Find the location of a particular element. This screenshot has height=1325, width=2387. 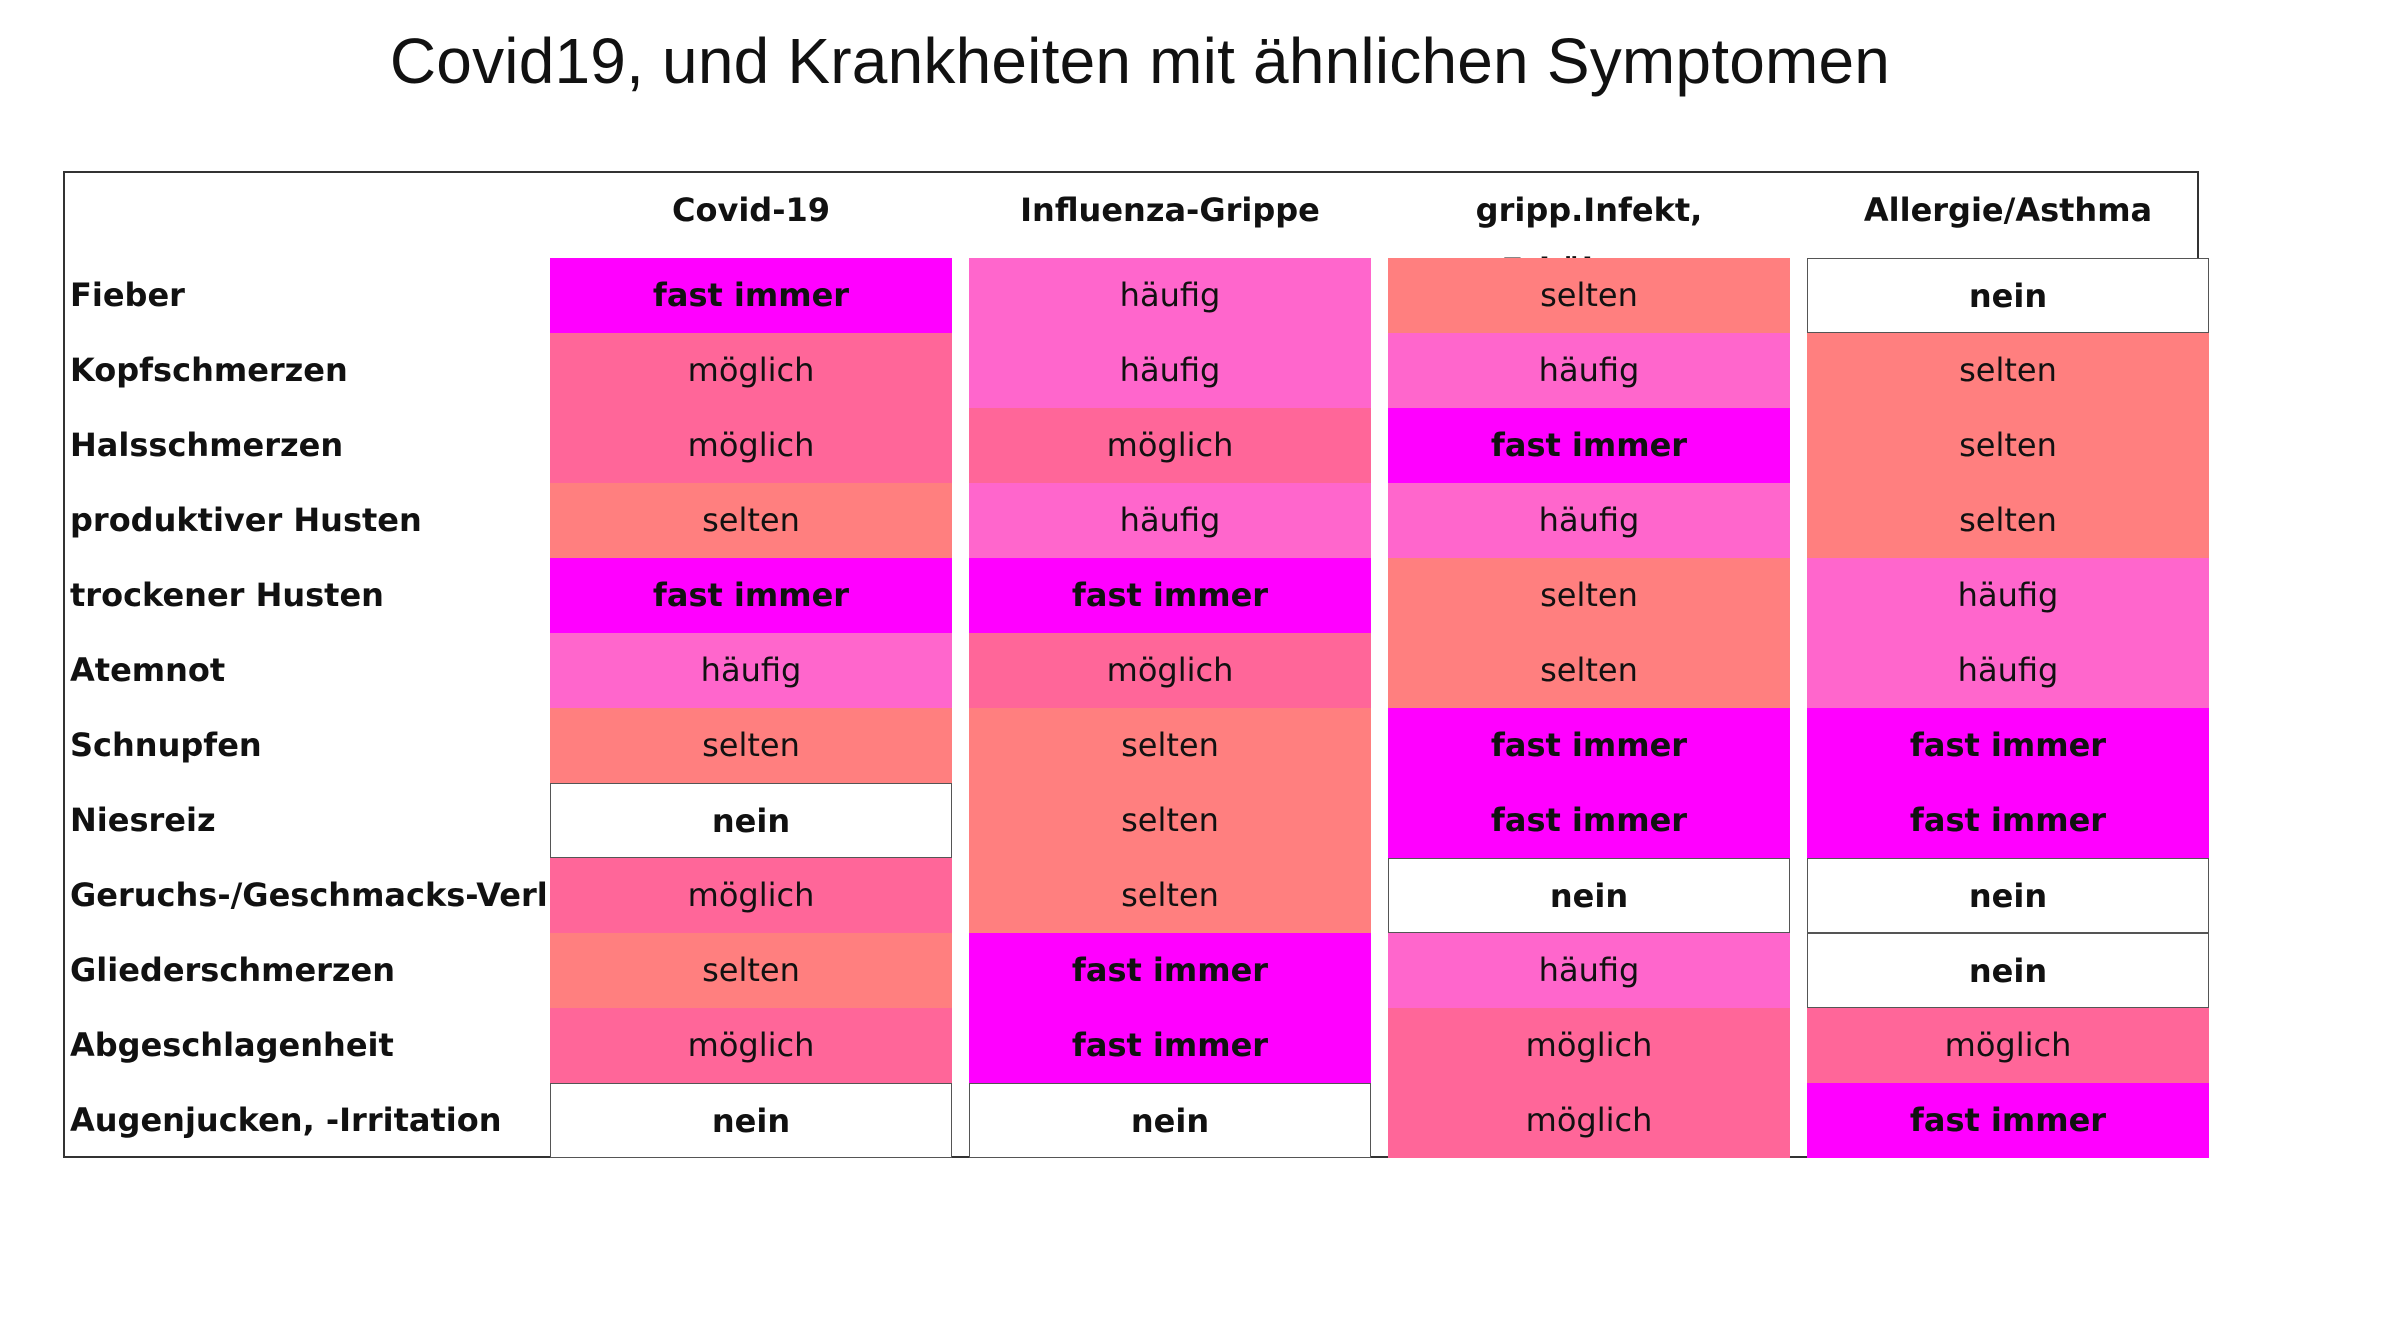

row-label: Fieber is located at coordinates (127, 295).